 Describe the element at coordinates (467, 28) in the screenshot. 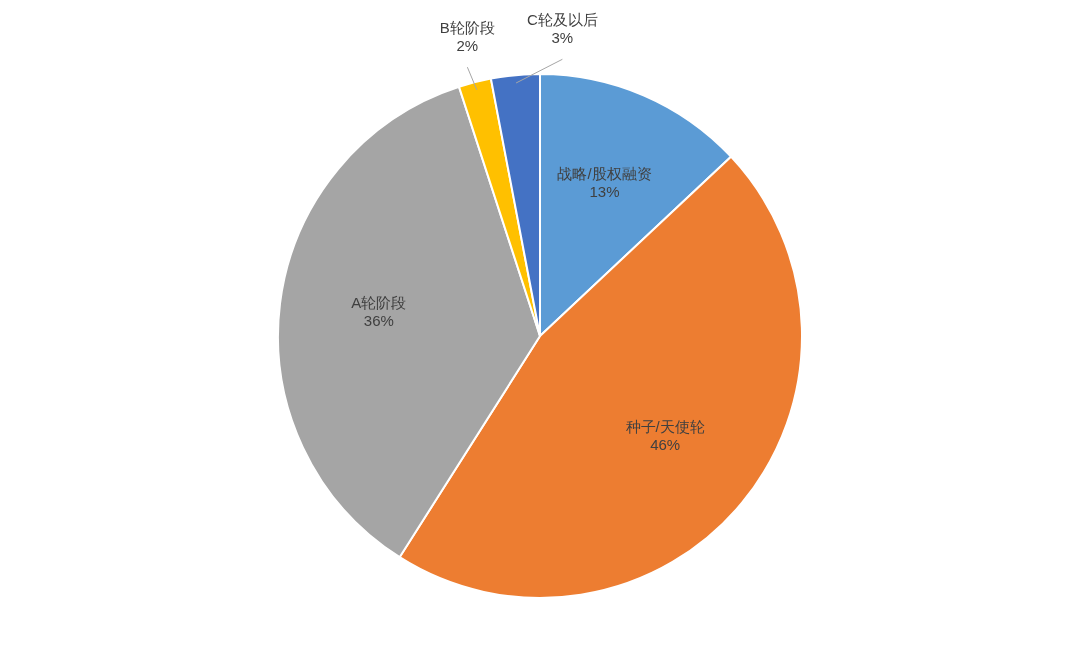

I see `slice-label: B轮阶段` at that location.